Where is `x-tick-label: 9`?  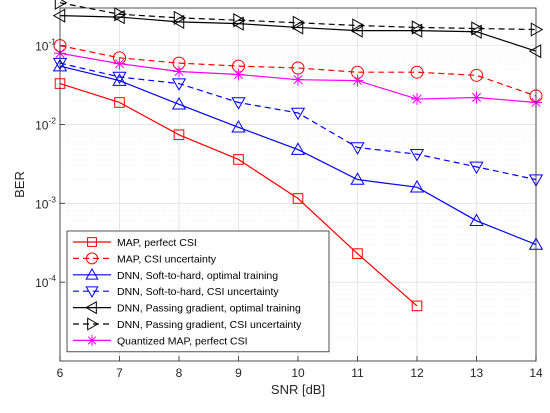 x-tick-label: 9 is located at coordinates (238, 373).